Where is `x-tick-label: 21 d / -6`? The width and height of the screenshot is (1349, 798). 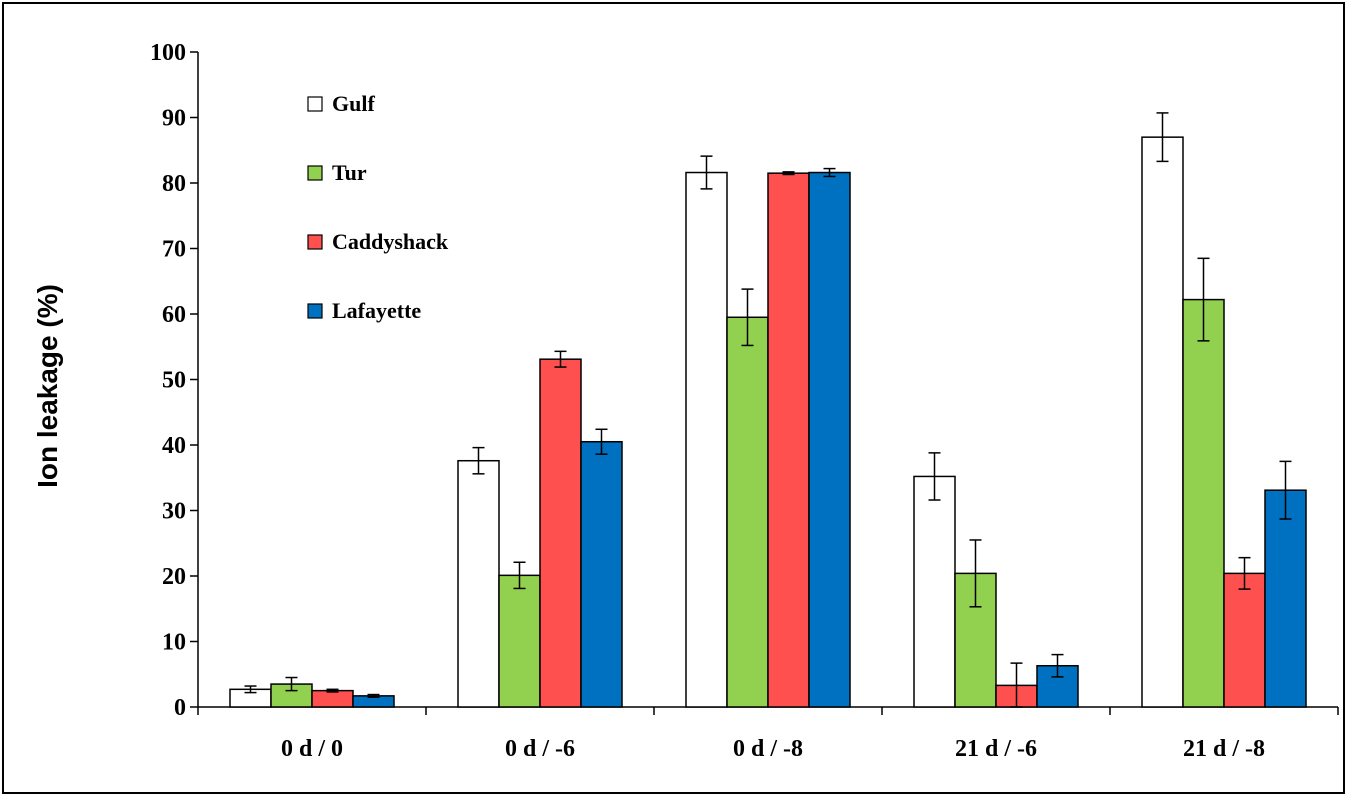 x-tick-label: 21 d / -6 is located at coordinates (996, 749).